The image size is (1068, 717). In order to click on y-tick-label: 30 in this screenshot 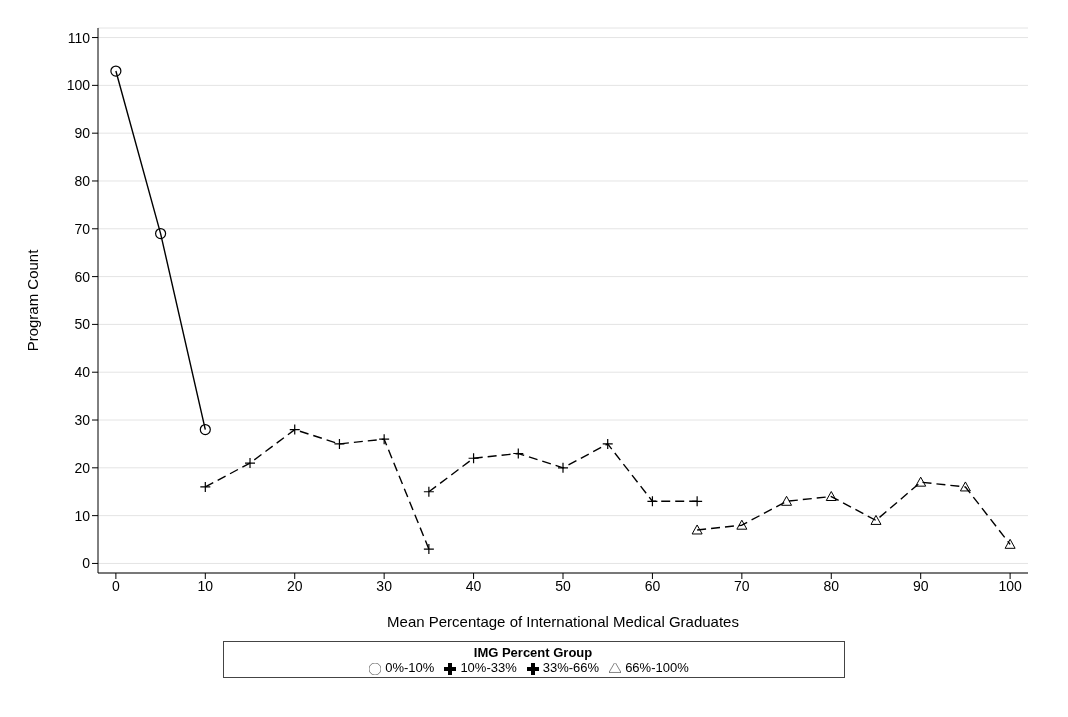, I will do `click(82, 419)`.